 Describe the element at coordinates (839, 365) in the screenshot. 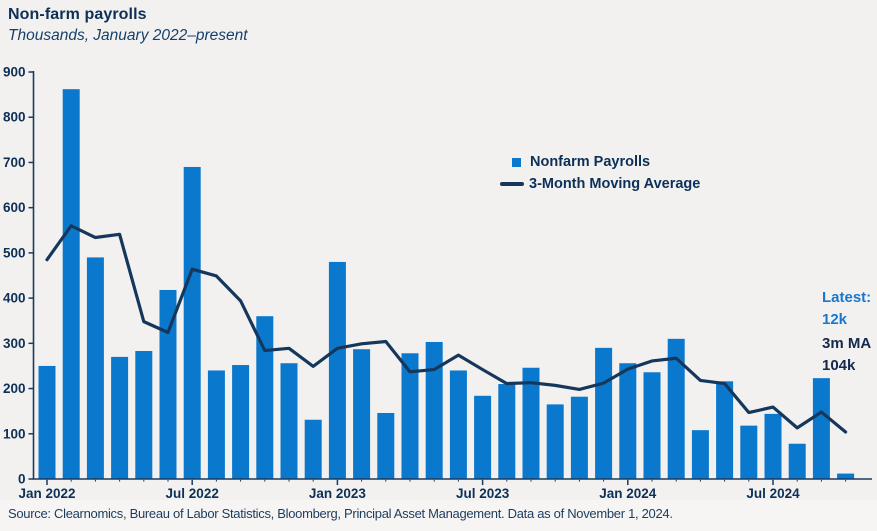

I see `moving-average-value: 104k` at that location.